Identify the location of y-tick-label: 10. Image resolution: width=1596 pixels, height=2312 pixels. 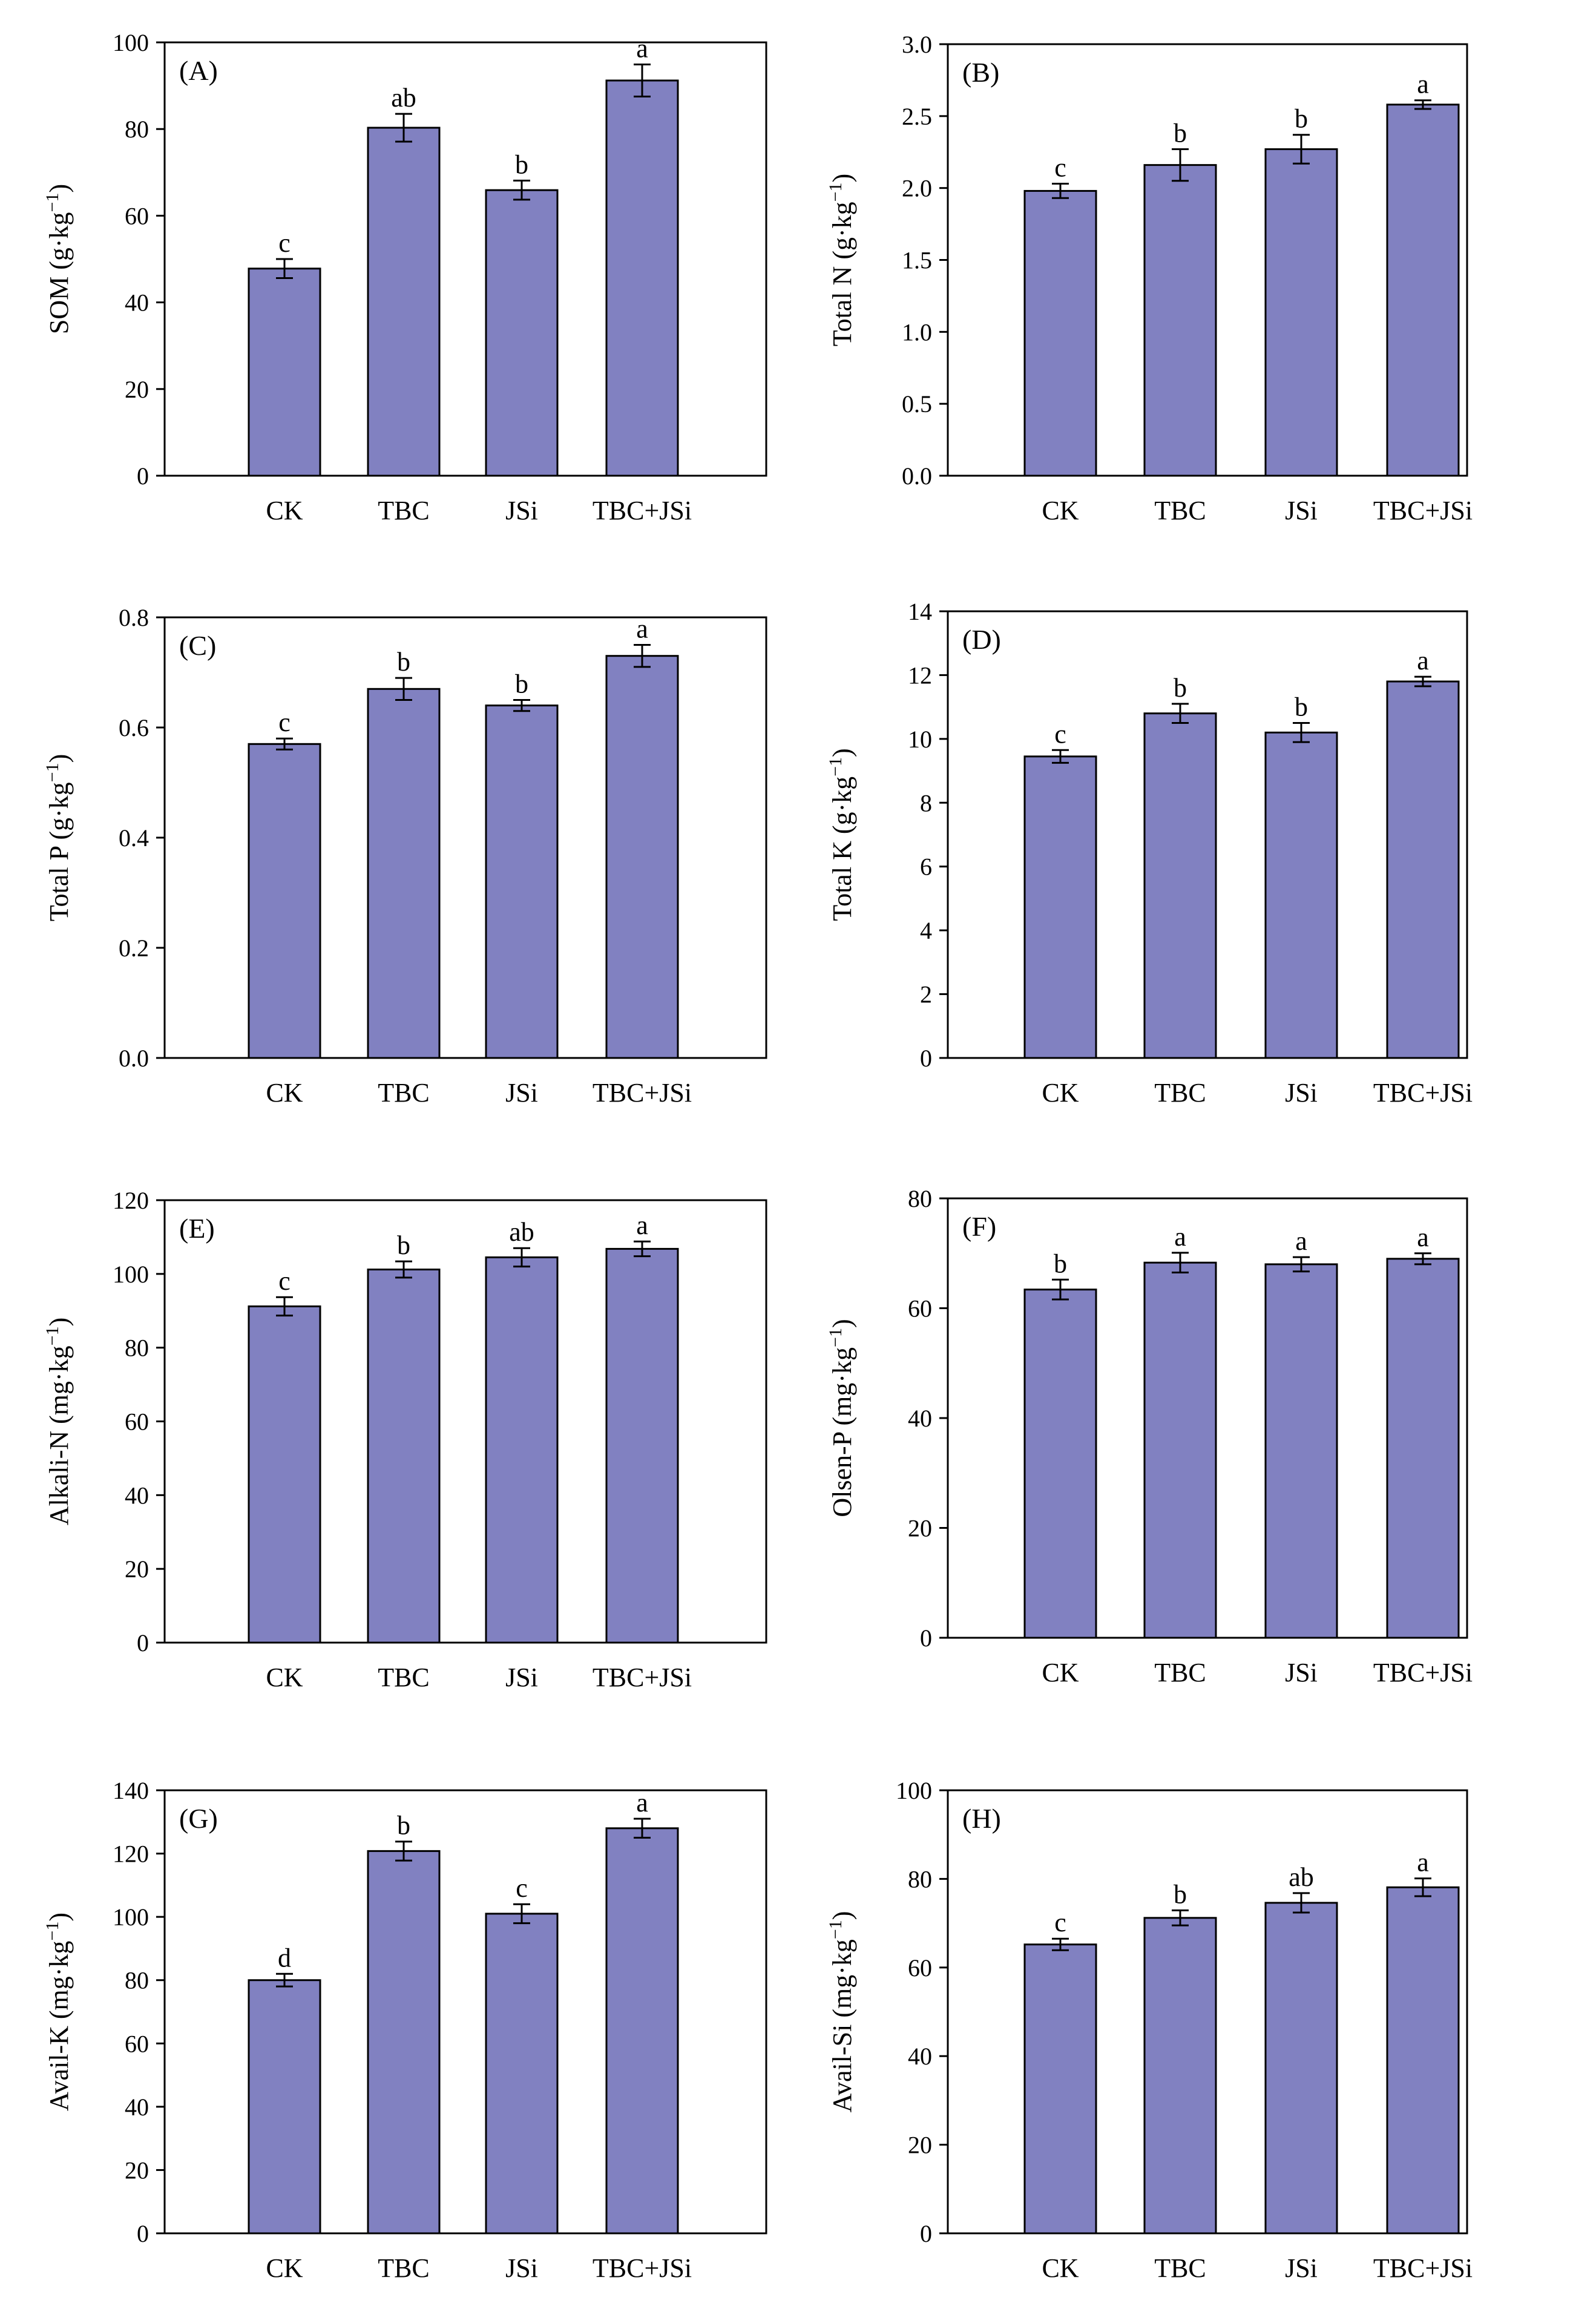
(920, 739).